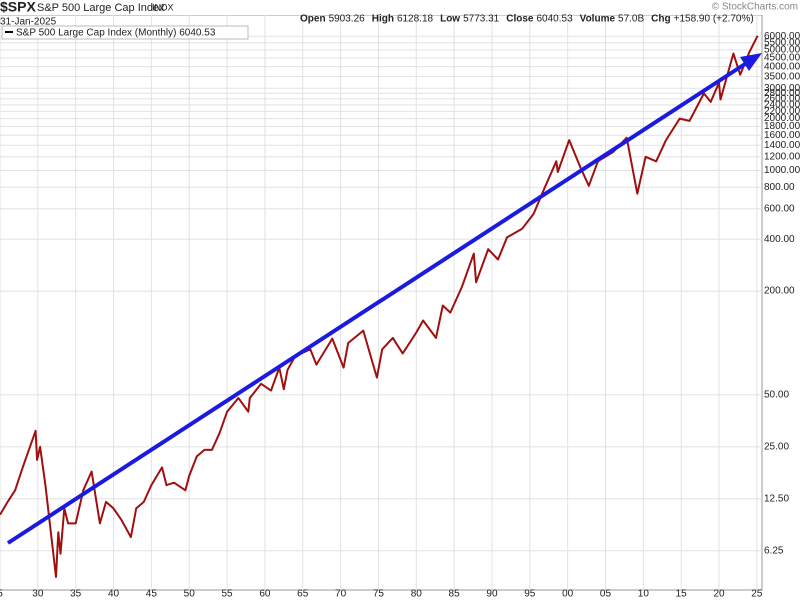  Describe the element at coordinates (779, 239) in the screenshot. I see `y-tick-label: 400.00` at that location.